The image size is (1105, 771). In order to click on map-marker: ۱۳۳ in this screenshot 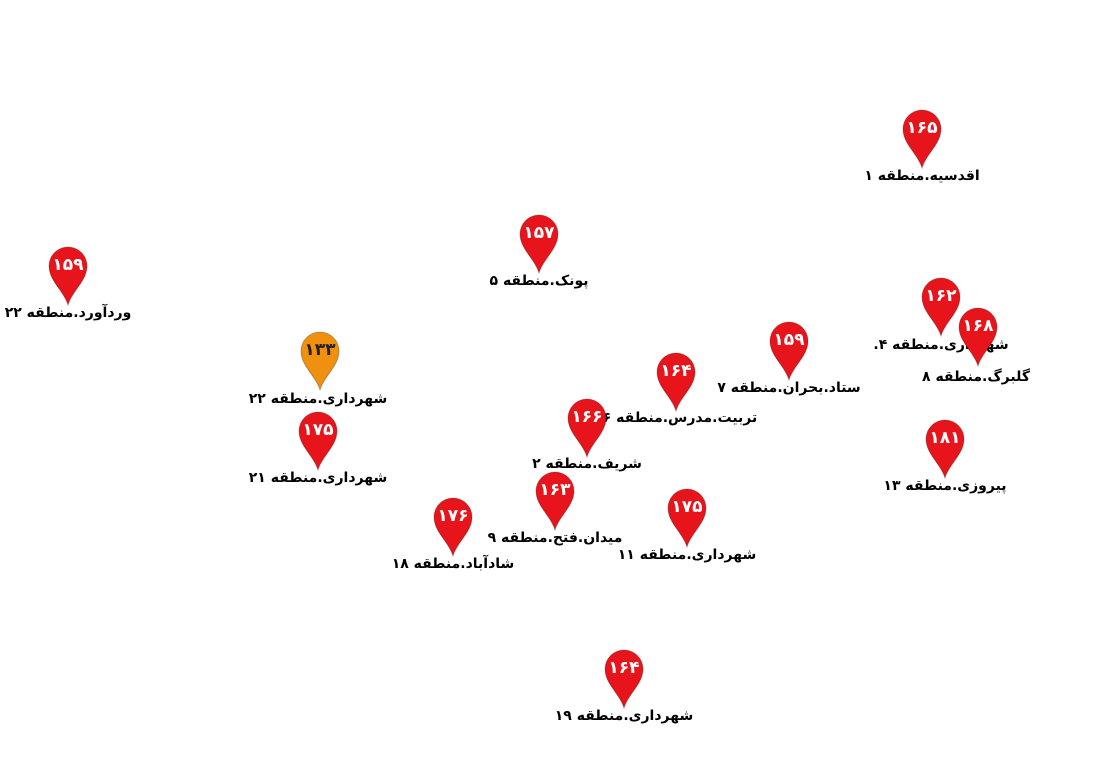, I will do `click(320, 361)`.